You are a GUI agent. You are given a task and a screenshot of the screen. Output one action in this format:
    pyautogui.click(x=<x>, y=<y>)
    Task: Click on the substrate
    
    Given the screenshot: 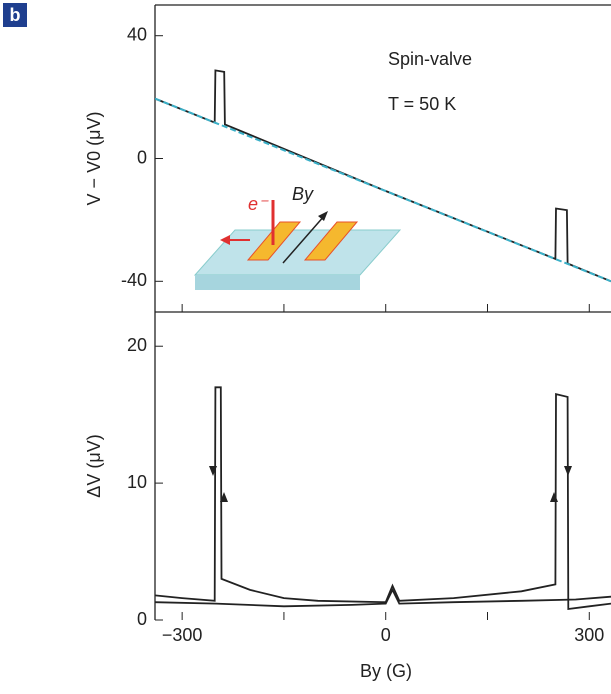 What is the action you would take?
    pyautogui.click(x=297, y=252)
    